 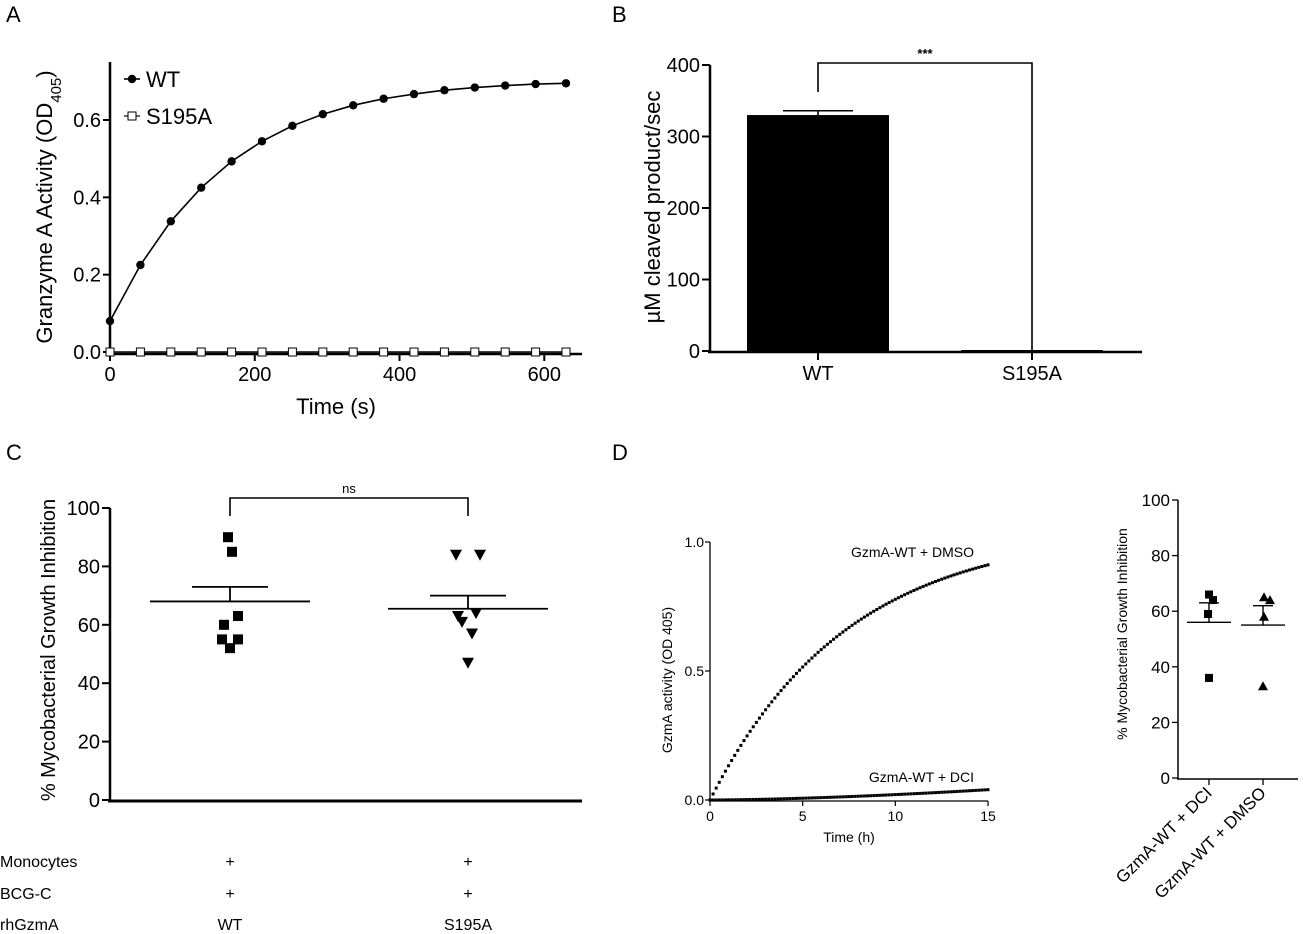 What do you see at coordinates (1160, 611) in the screenshot?
I see `dr-y-tick-label: 60` at bounding box center [1160, 611].